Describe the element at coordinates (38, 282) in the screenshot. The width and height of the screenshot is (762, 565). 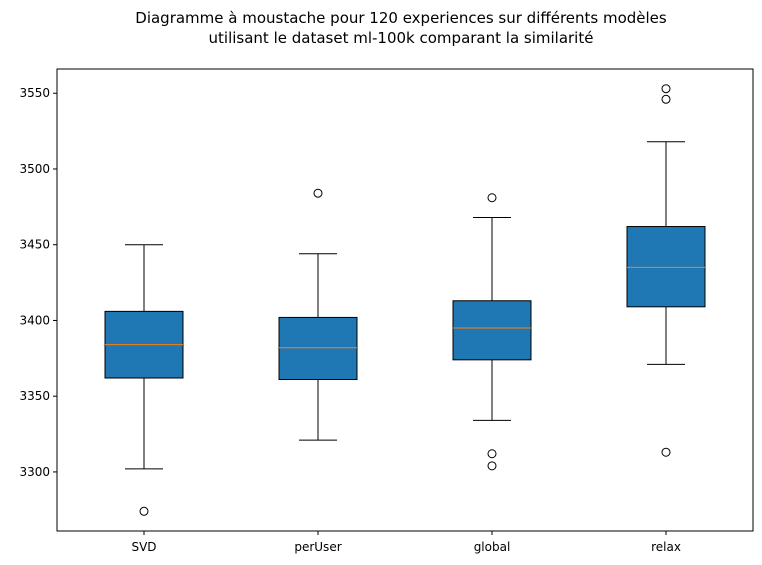
I see `y-axis: 3300 3350 3400 3450 3500 3550` at that location.